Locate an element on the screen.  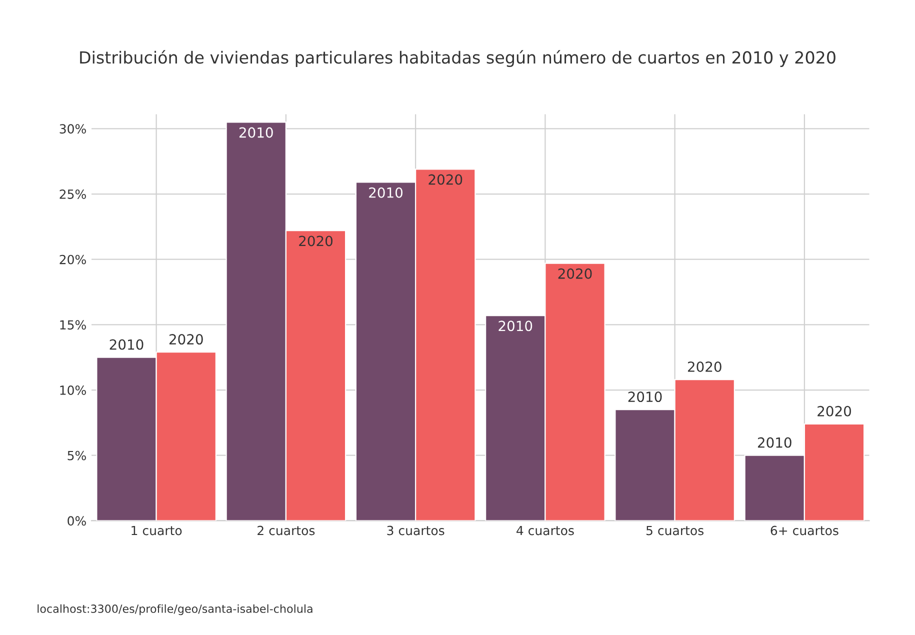
y-tick-label: 20% is located at coordinates (73, 259).